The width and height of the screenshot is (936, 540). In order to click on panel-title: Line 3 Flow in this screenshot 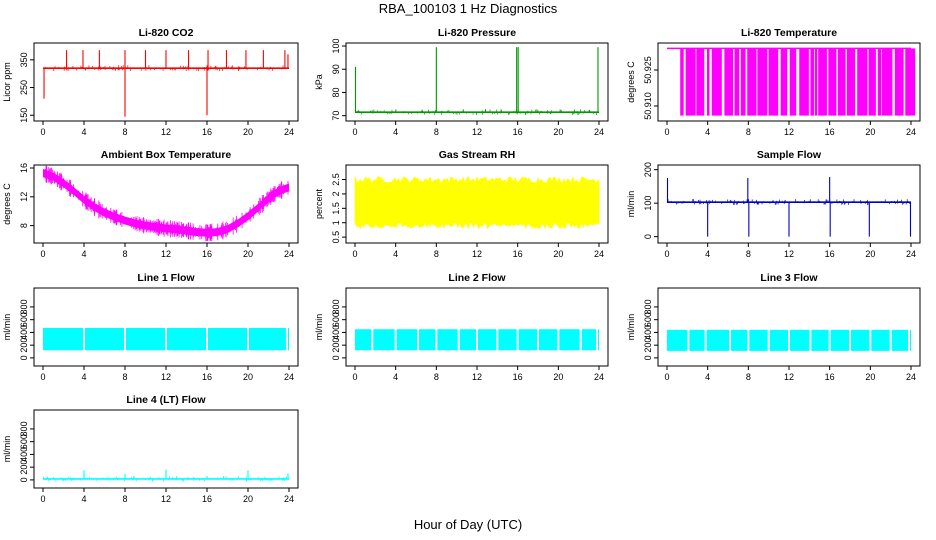, I will do `click(789, 278)`.